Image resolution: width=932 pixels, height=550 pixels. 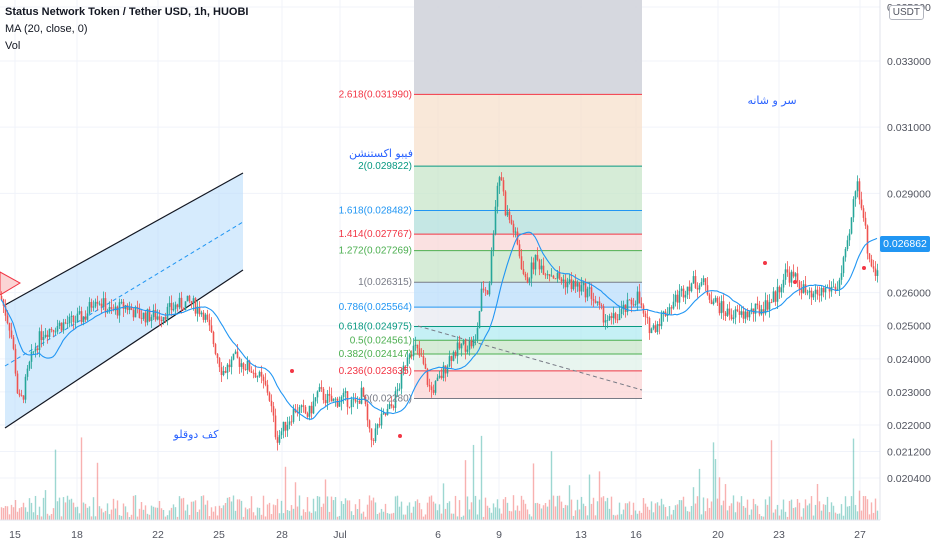 What do you see at coordinates (13, 46) in the screenshot?
I see `volume-indicator-label: Vol` at bounding box center [13, 46].